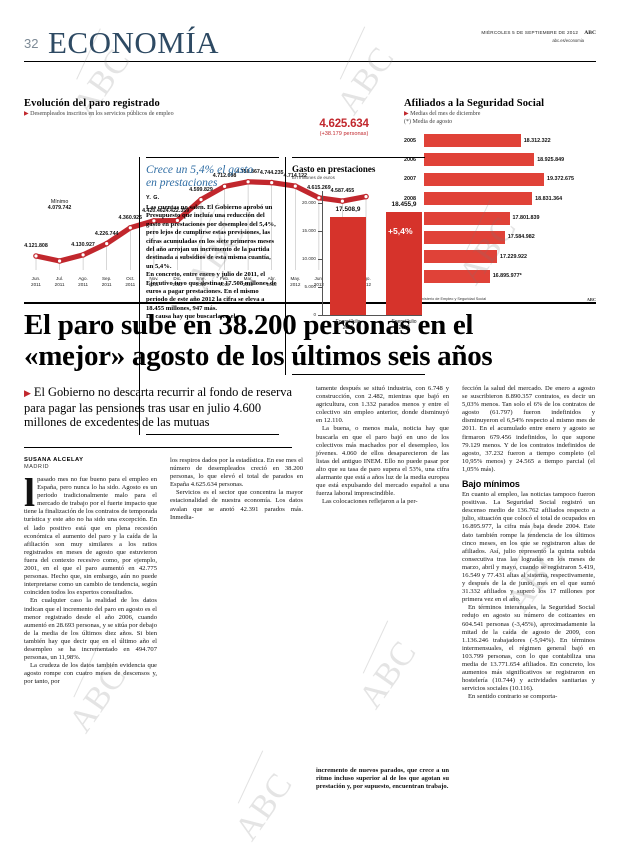 Image resolution: width=620 pixels, height=848 pixels. Describe the element at coordinates (507, 276) in the screenshot. I see `bar-value-label: 16.895.977*` at that location.